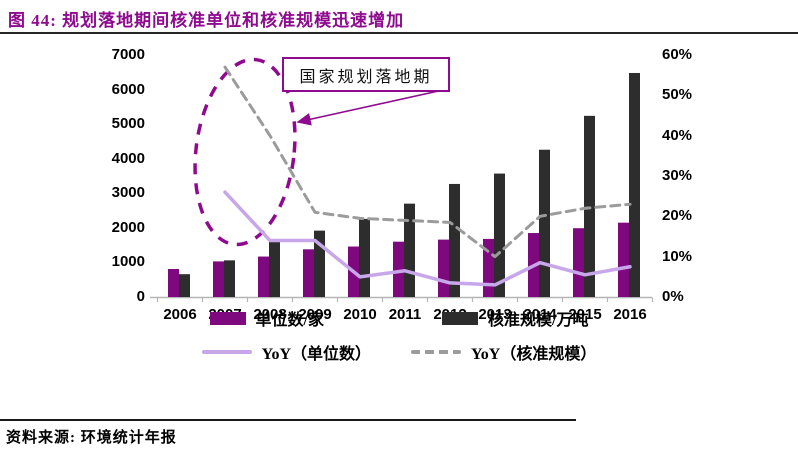 The height and width of the screenshot is (451, 798). I want to click on legend-item-units: 单位数/家, so click(266, 318).